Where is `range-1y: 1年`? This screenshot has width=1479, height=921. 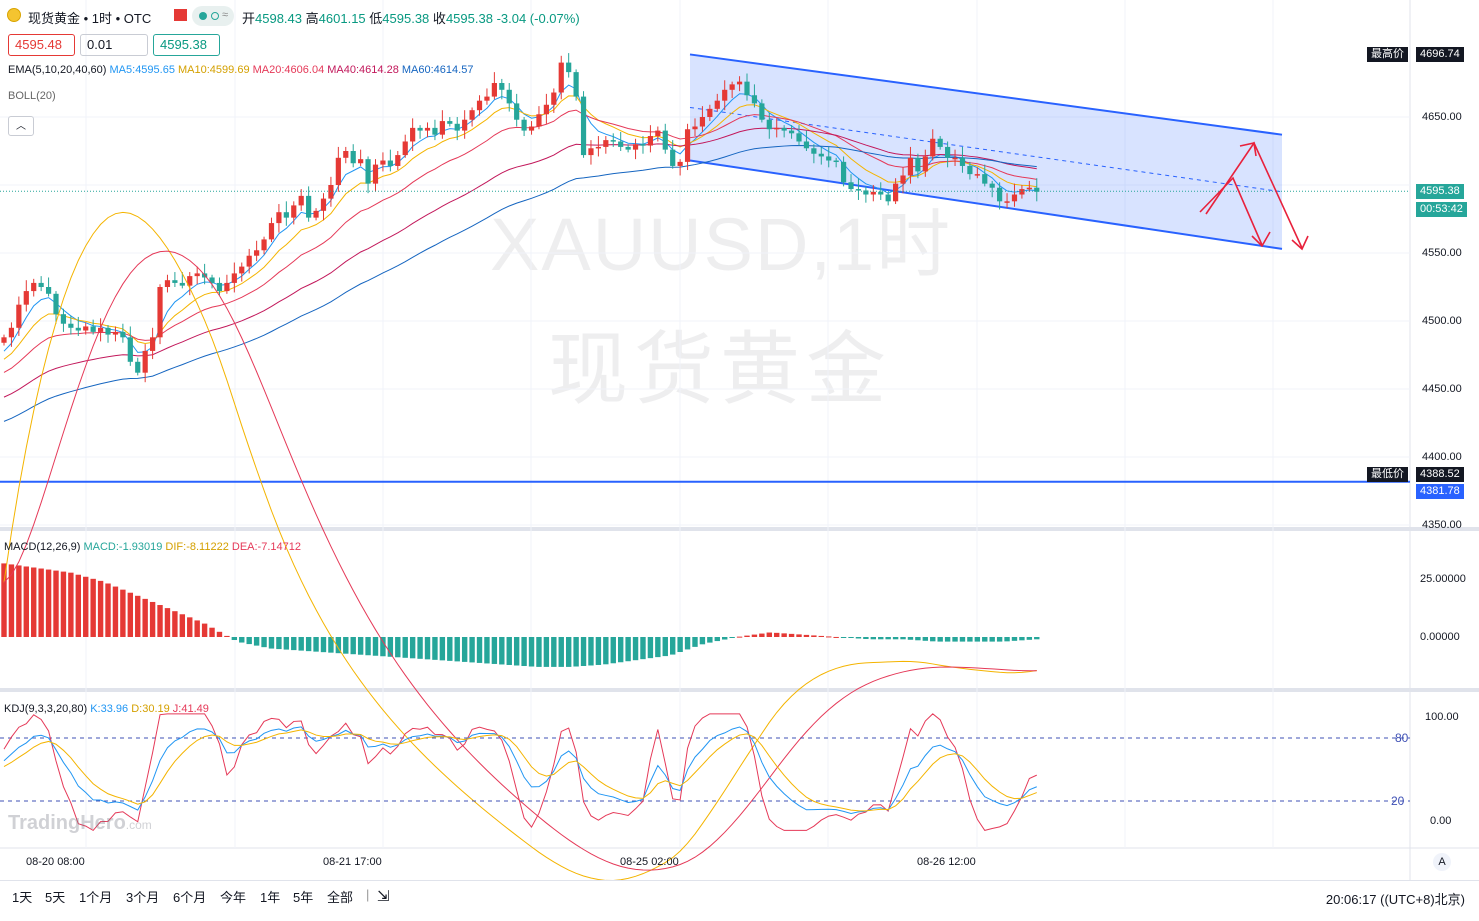
range-1y: 1年 is located at coordinates (270, 897).